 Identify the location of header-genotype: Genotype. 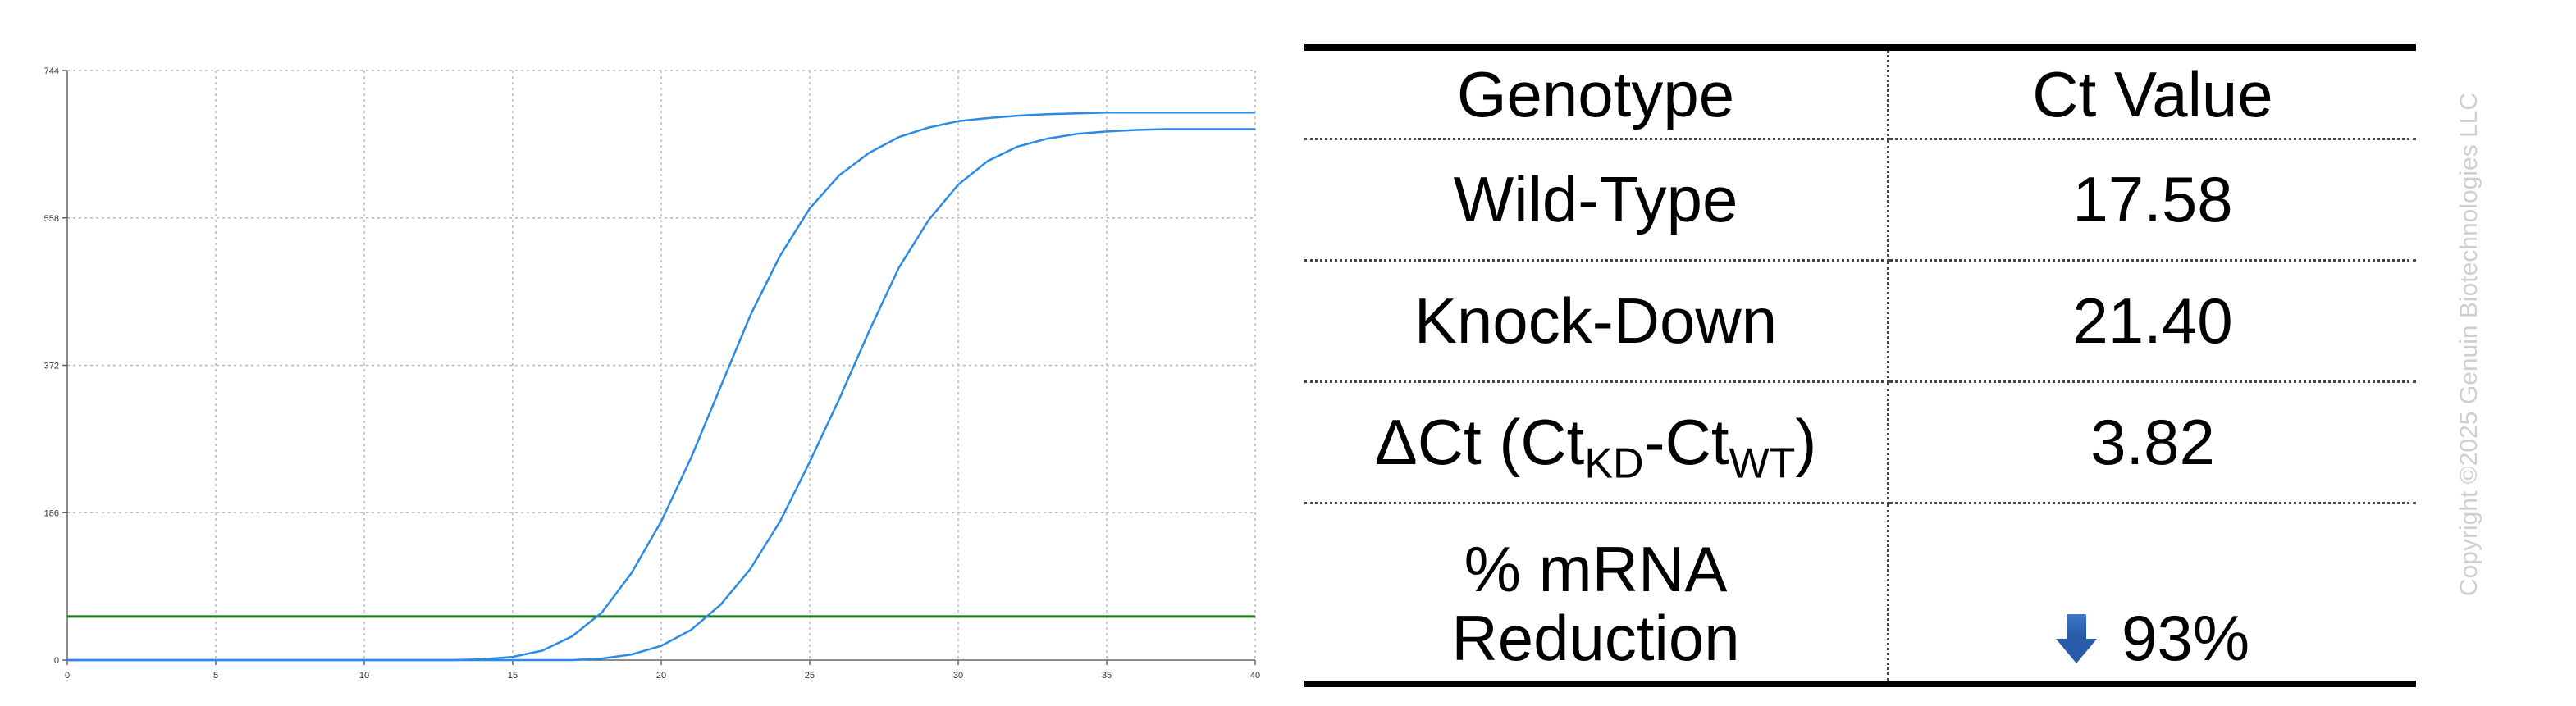
(1597, 94).